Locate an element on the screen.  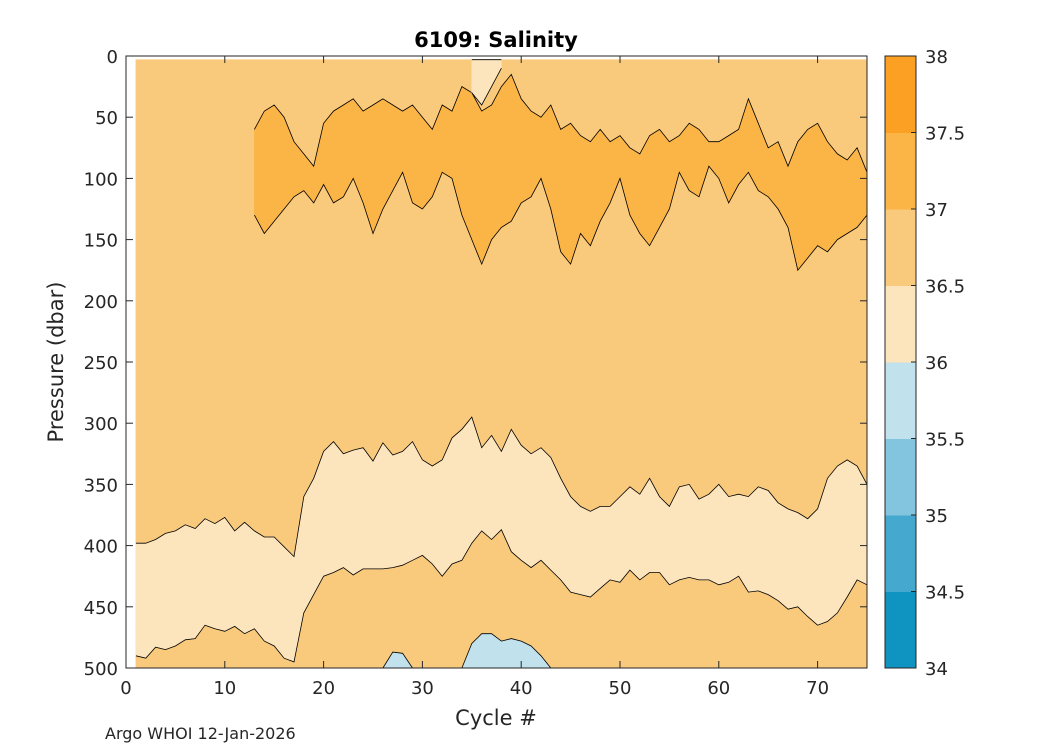
y-tick-label: 500 is located at coordinates (101, 669).